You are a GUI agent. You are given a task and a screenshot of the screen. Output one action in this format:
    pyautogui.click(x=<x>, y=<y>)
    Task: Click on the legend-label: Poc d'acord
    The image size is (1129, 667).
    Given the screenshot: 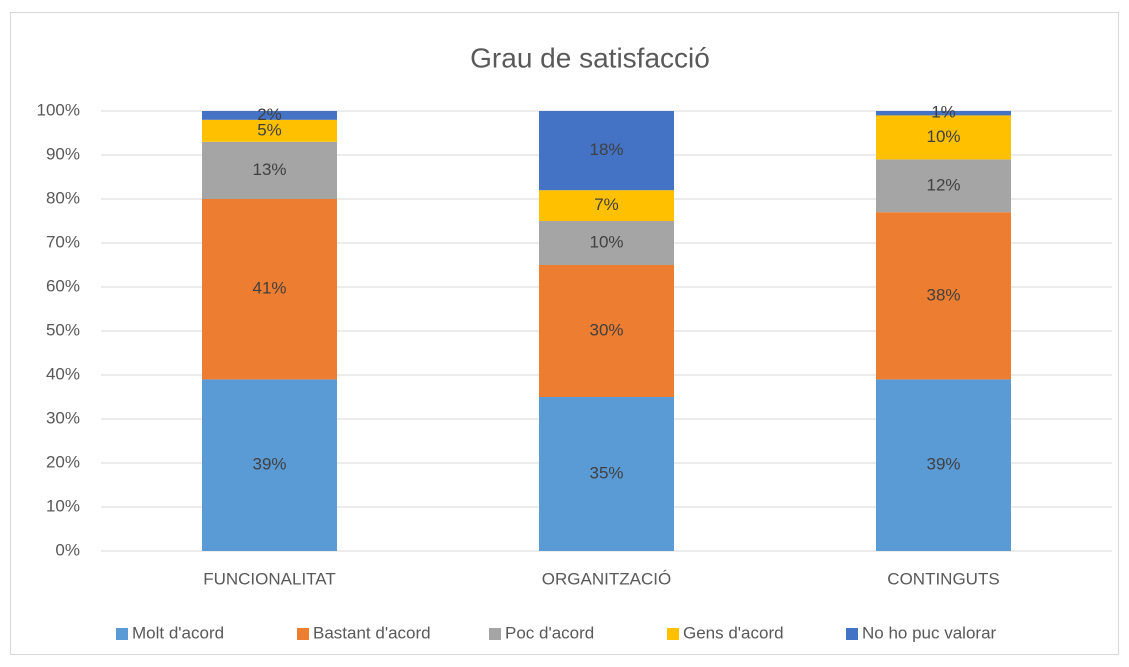 What is the action you would take?
    pyautogui.click(x=549, y=632)
    